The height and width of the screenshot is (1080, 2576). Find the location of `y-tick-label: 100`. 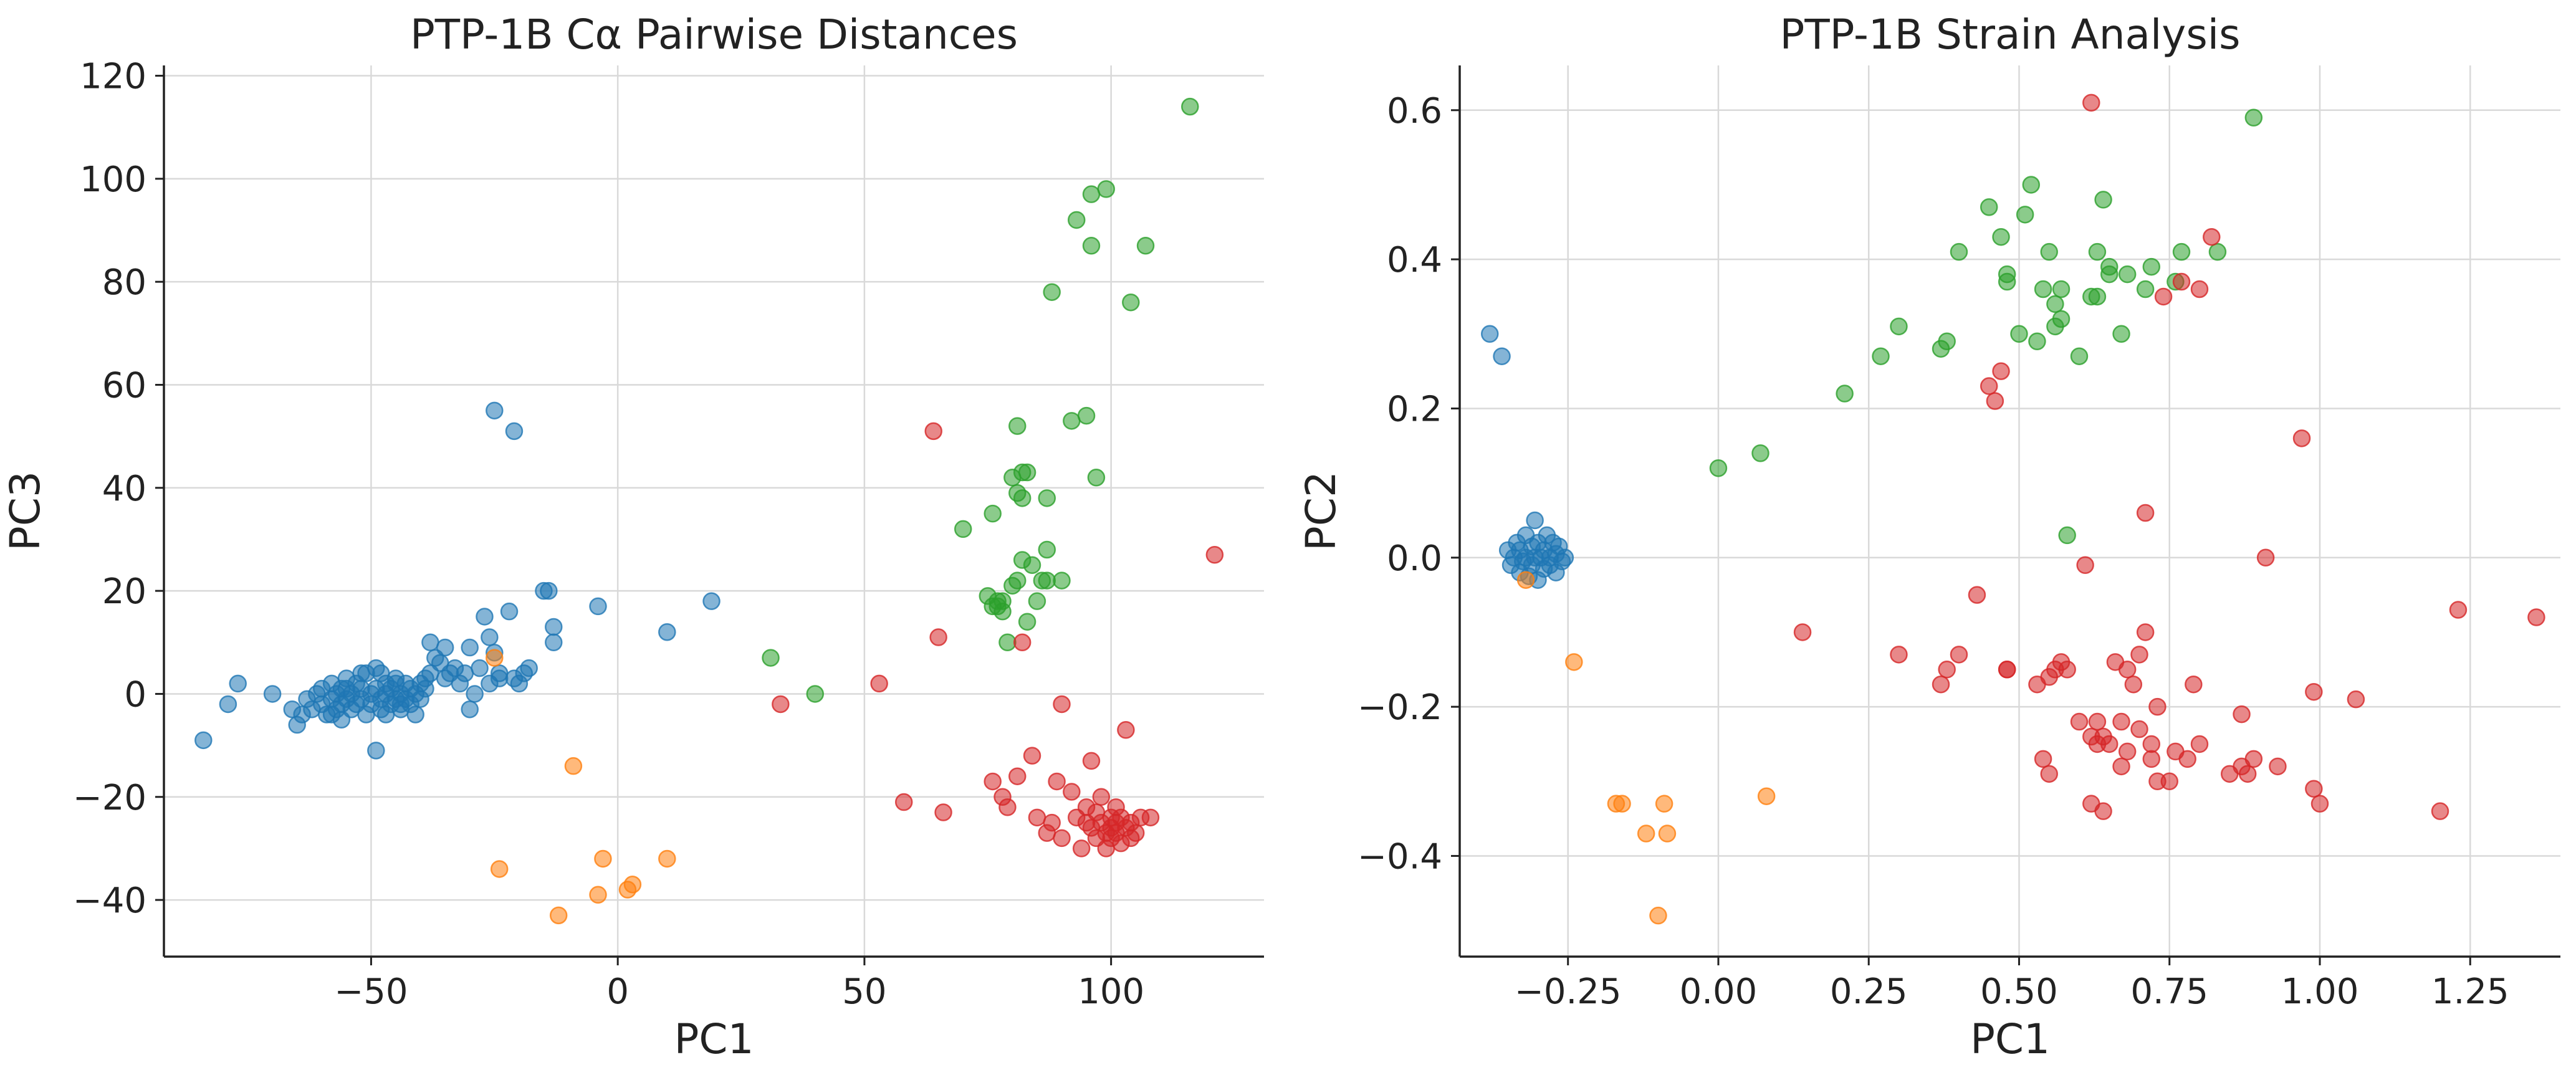

y-tick-label: 100 is located at coordinates (113, 180).